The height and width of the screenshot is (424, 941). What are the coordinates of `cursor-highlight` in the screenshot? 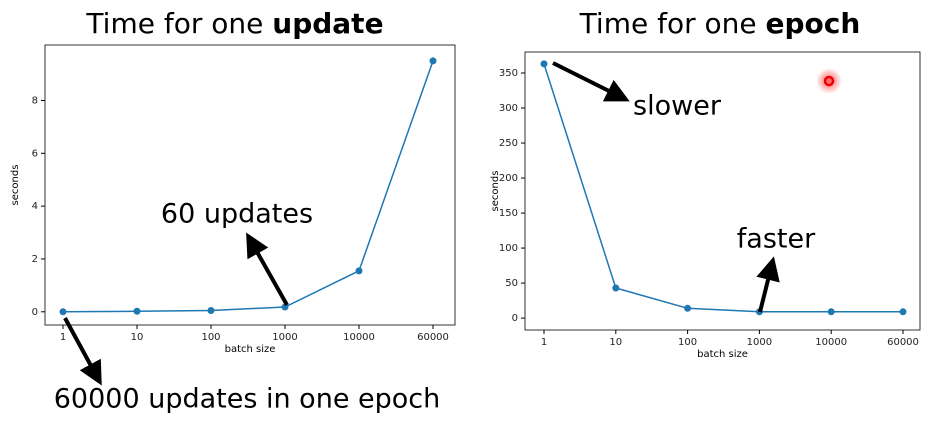 It's located at (829, 81).